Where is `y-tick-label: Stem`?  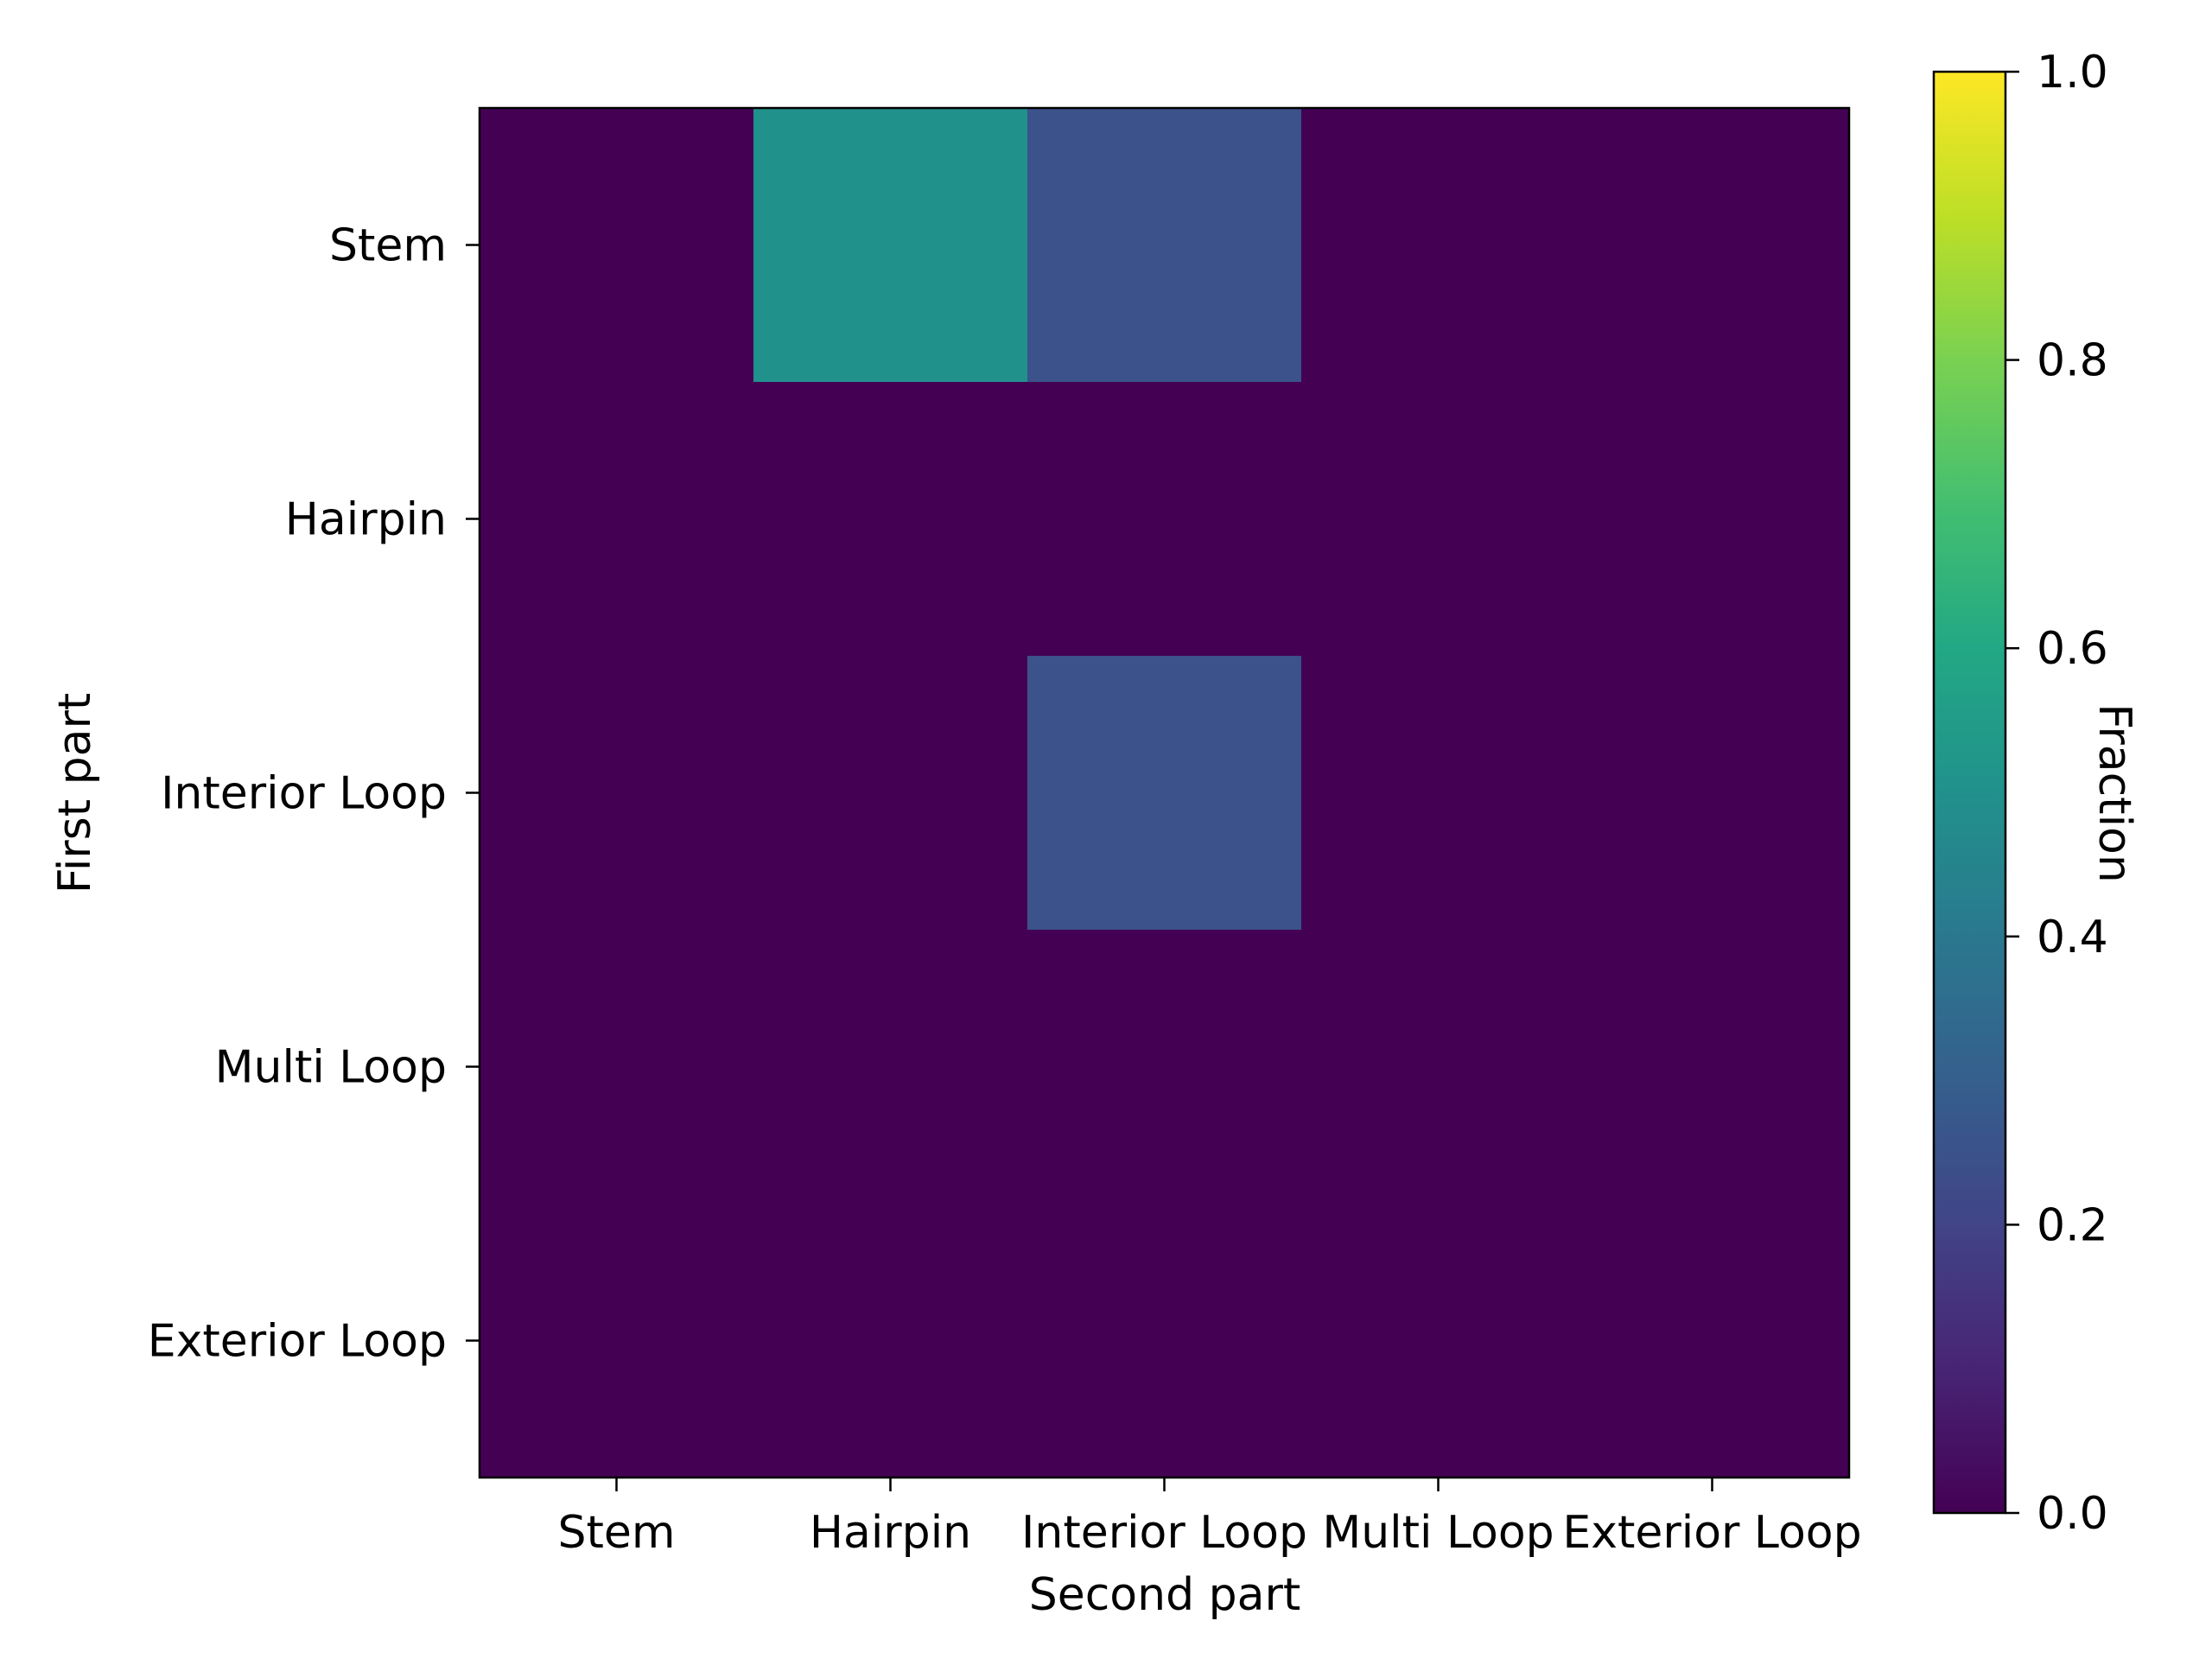 y-tick-label: Stem is located at coordinates (388, 246).